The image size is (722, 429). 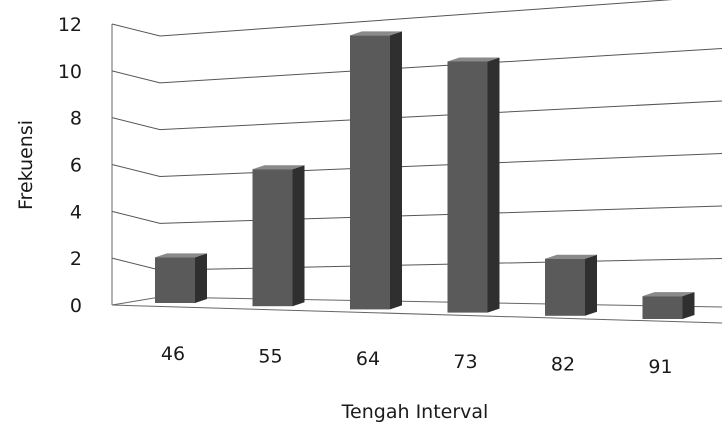 I want to click on x-tick-label: 64, so click(x=368, y=359).